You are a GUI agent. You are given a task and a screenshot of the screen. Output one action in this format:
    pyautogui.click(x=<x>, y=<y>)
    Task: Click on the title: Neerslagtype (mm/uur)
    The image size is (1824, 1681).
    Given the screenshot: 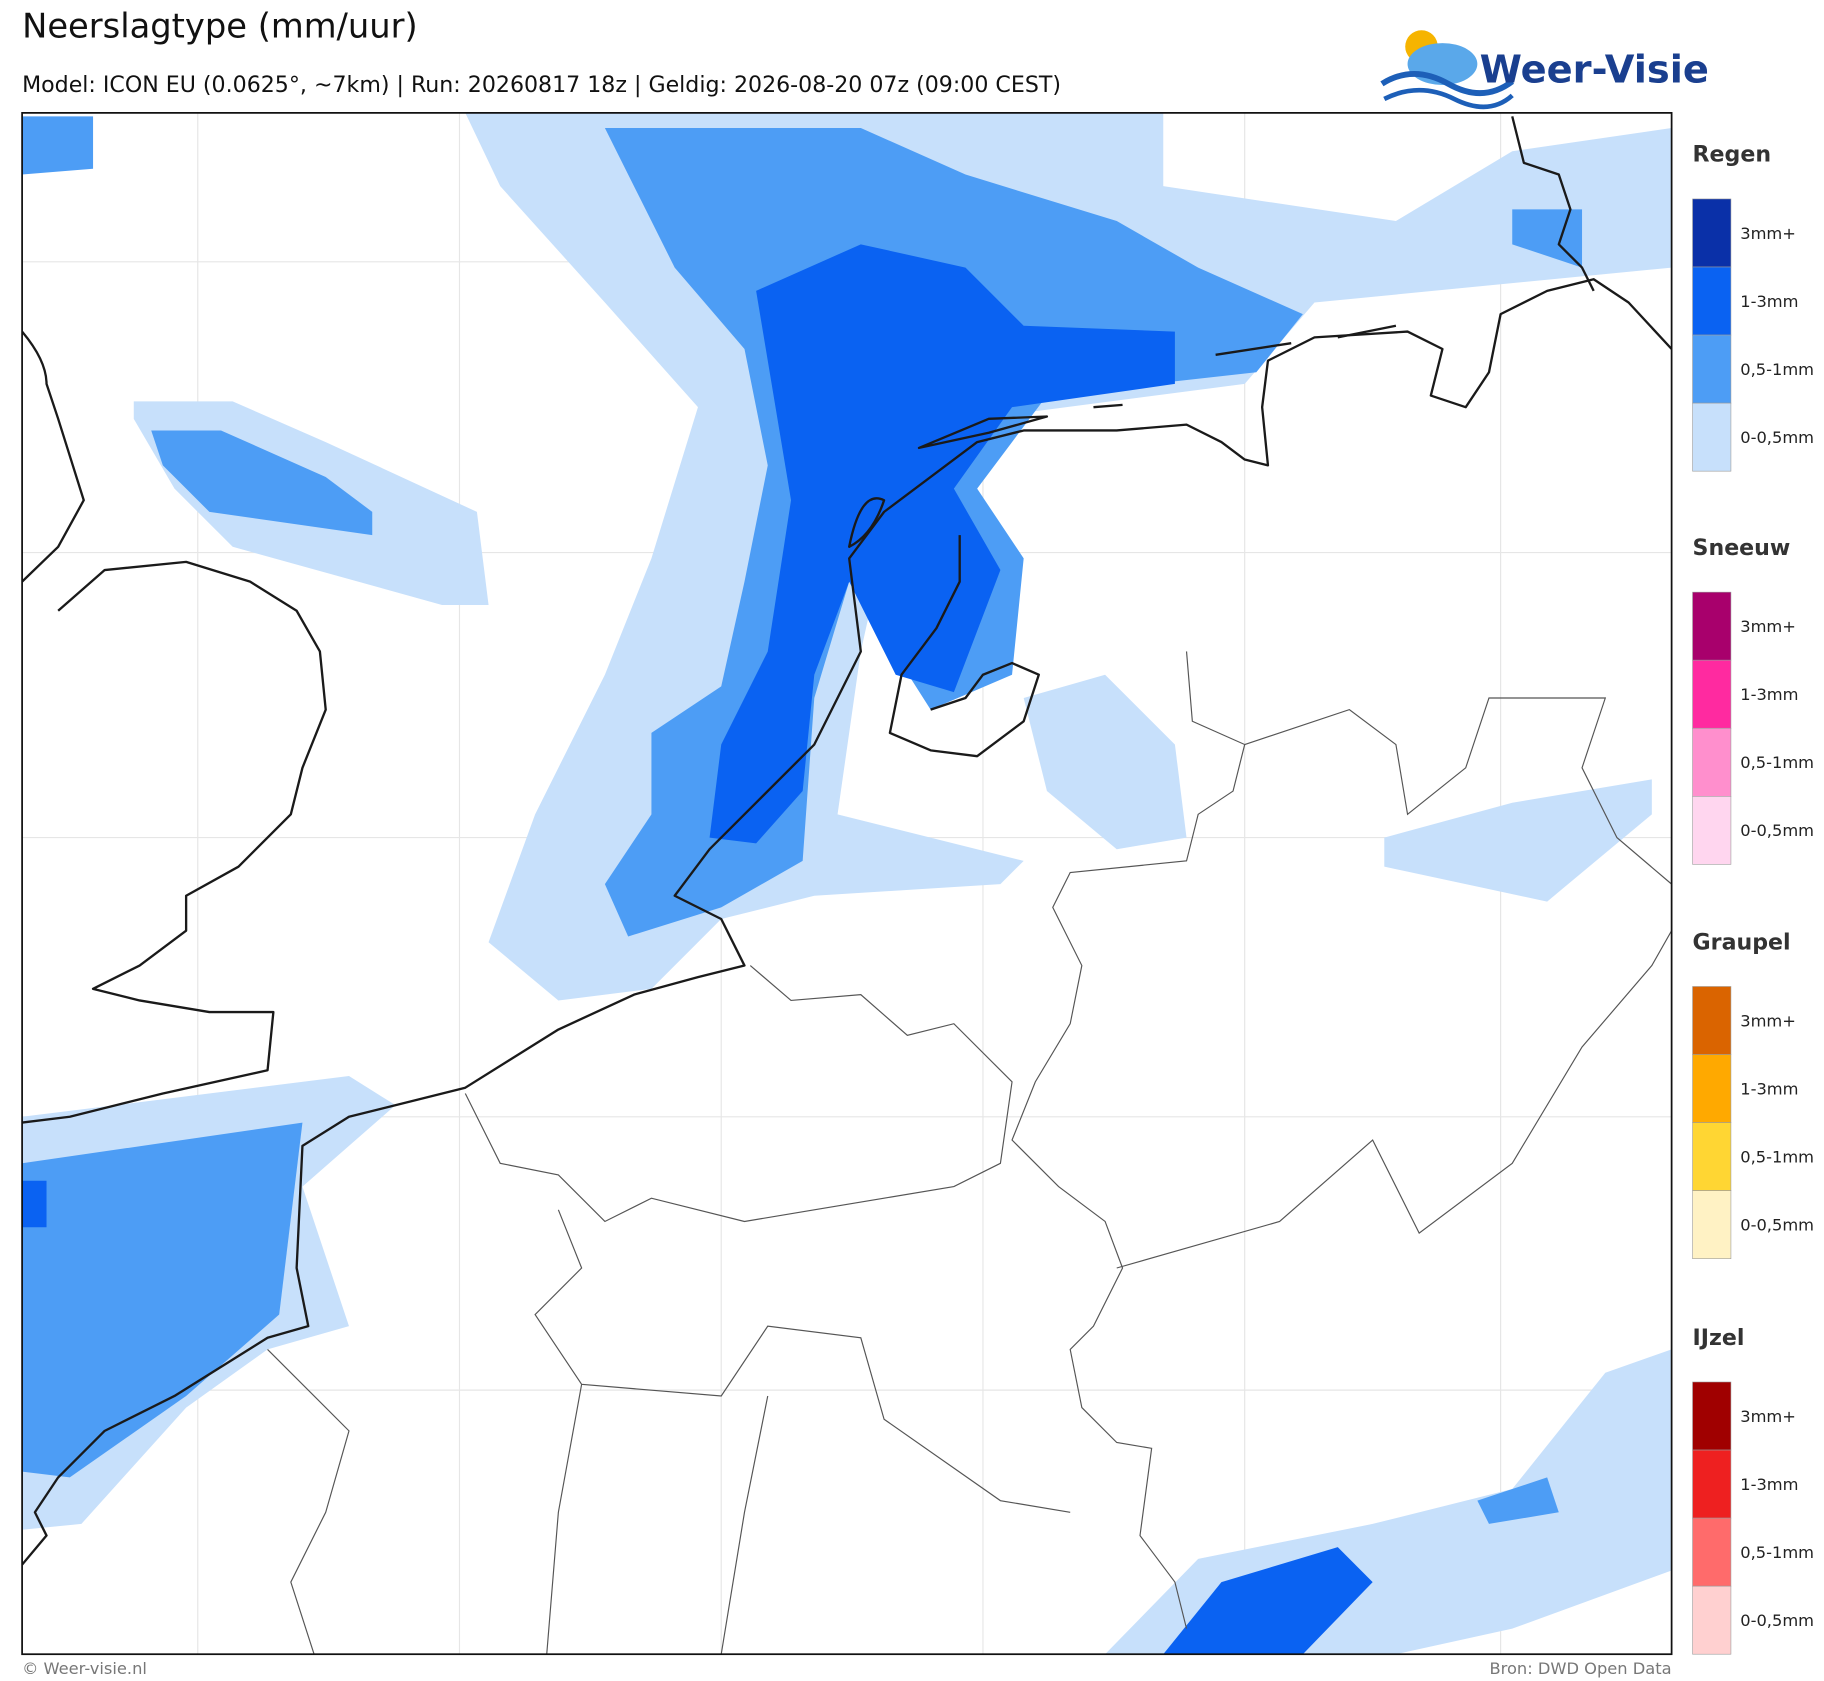 What is the action you would take?
    pyautogui.click(x=220, y=25)
    